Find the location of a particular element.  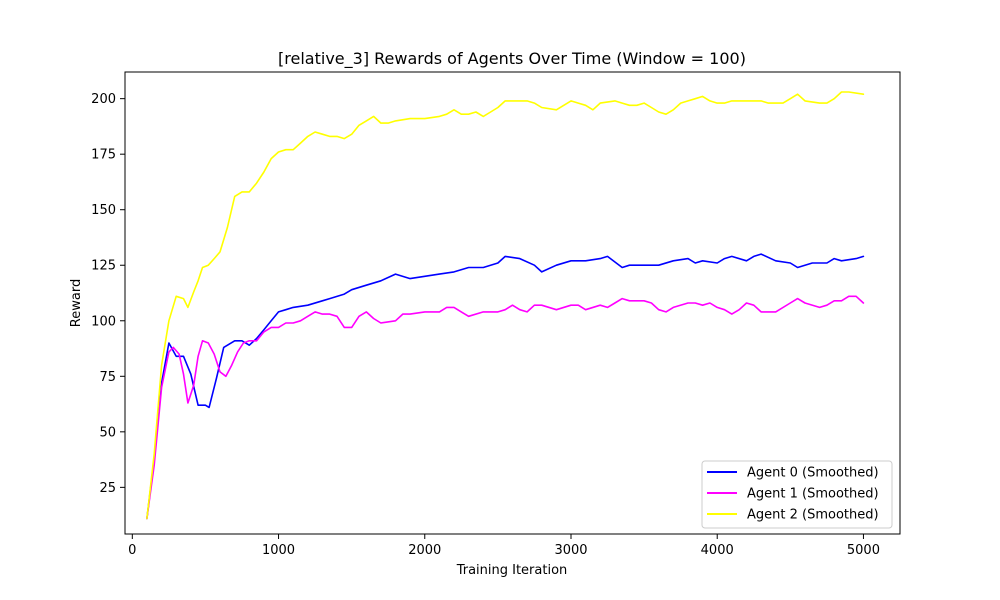

y-tick-label: 125 is located at coordinates (103, 266).